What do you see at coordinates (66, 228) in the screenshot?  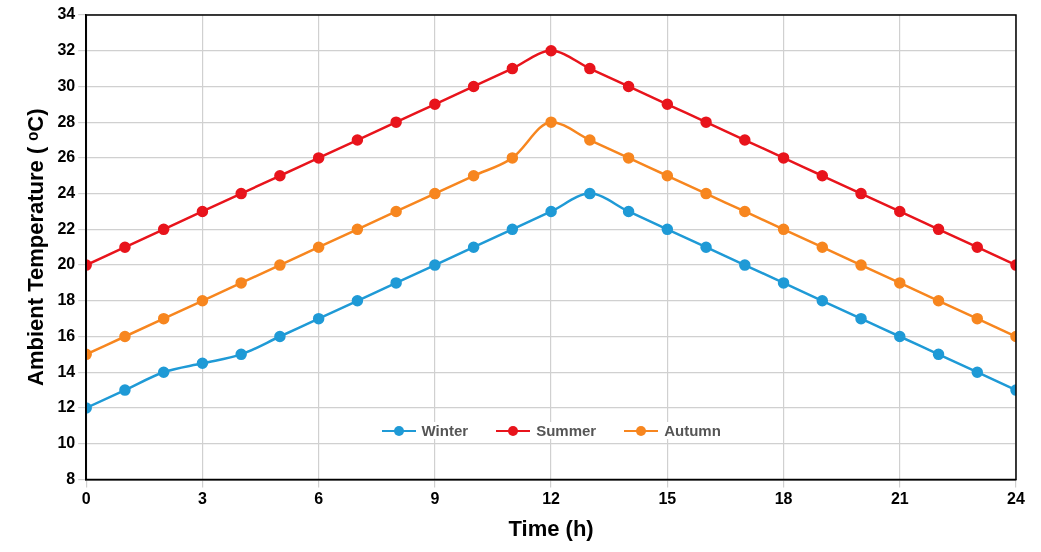 I see `y-tick-label: 22` at bounding box center [66, 228].